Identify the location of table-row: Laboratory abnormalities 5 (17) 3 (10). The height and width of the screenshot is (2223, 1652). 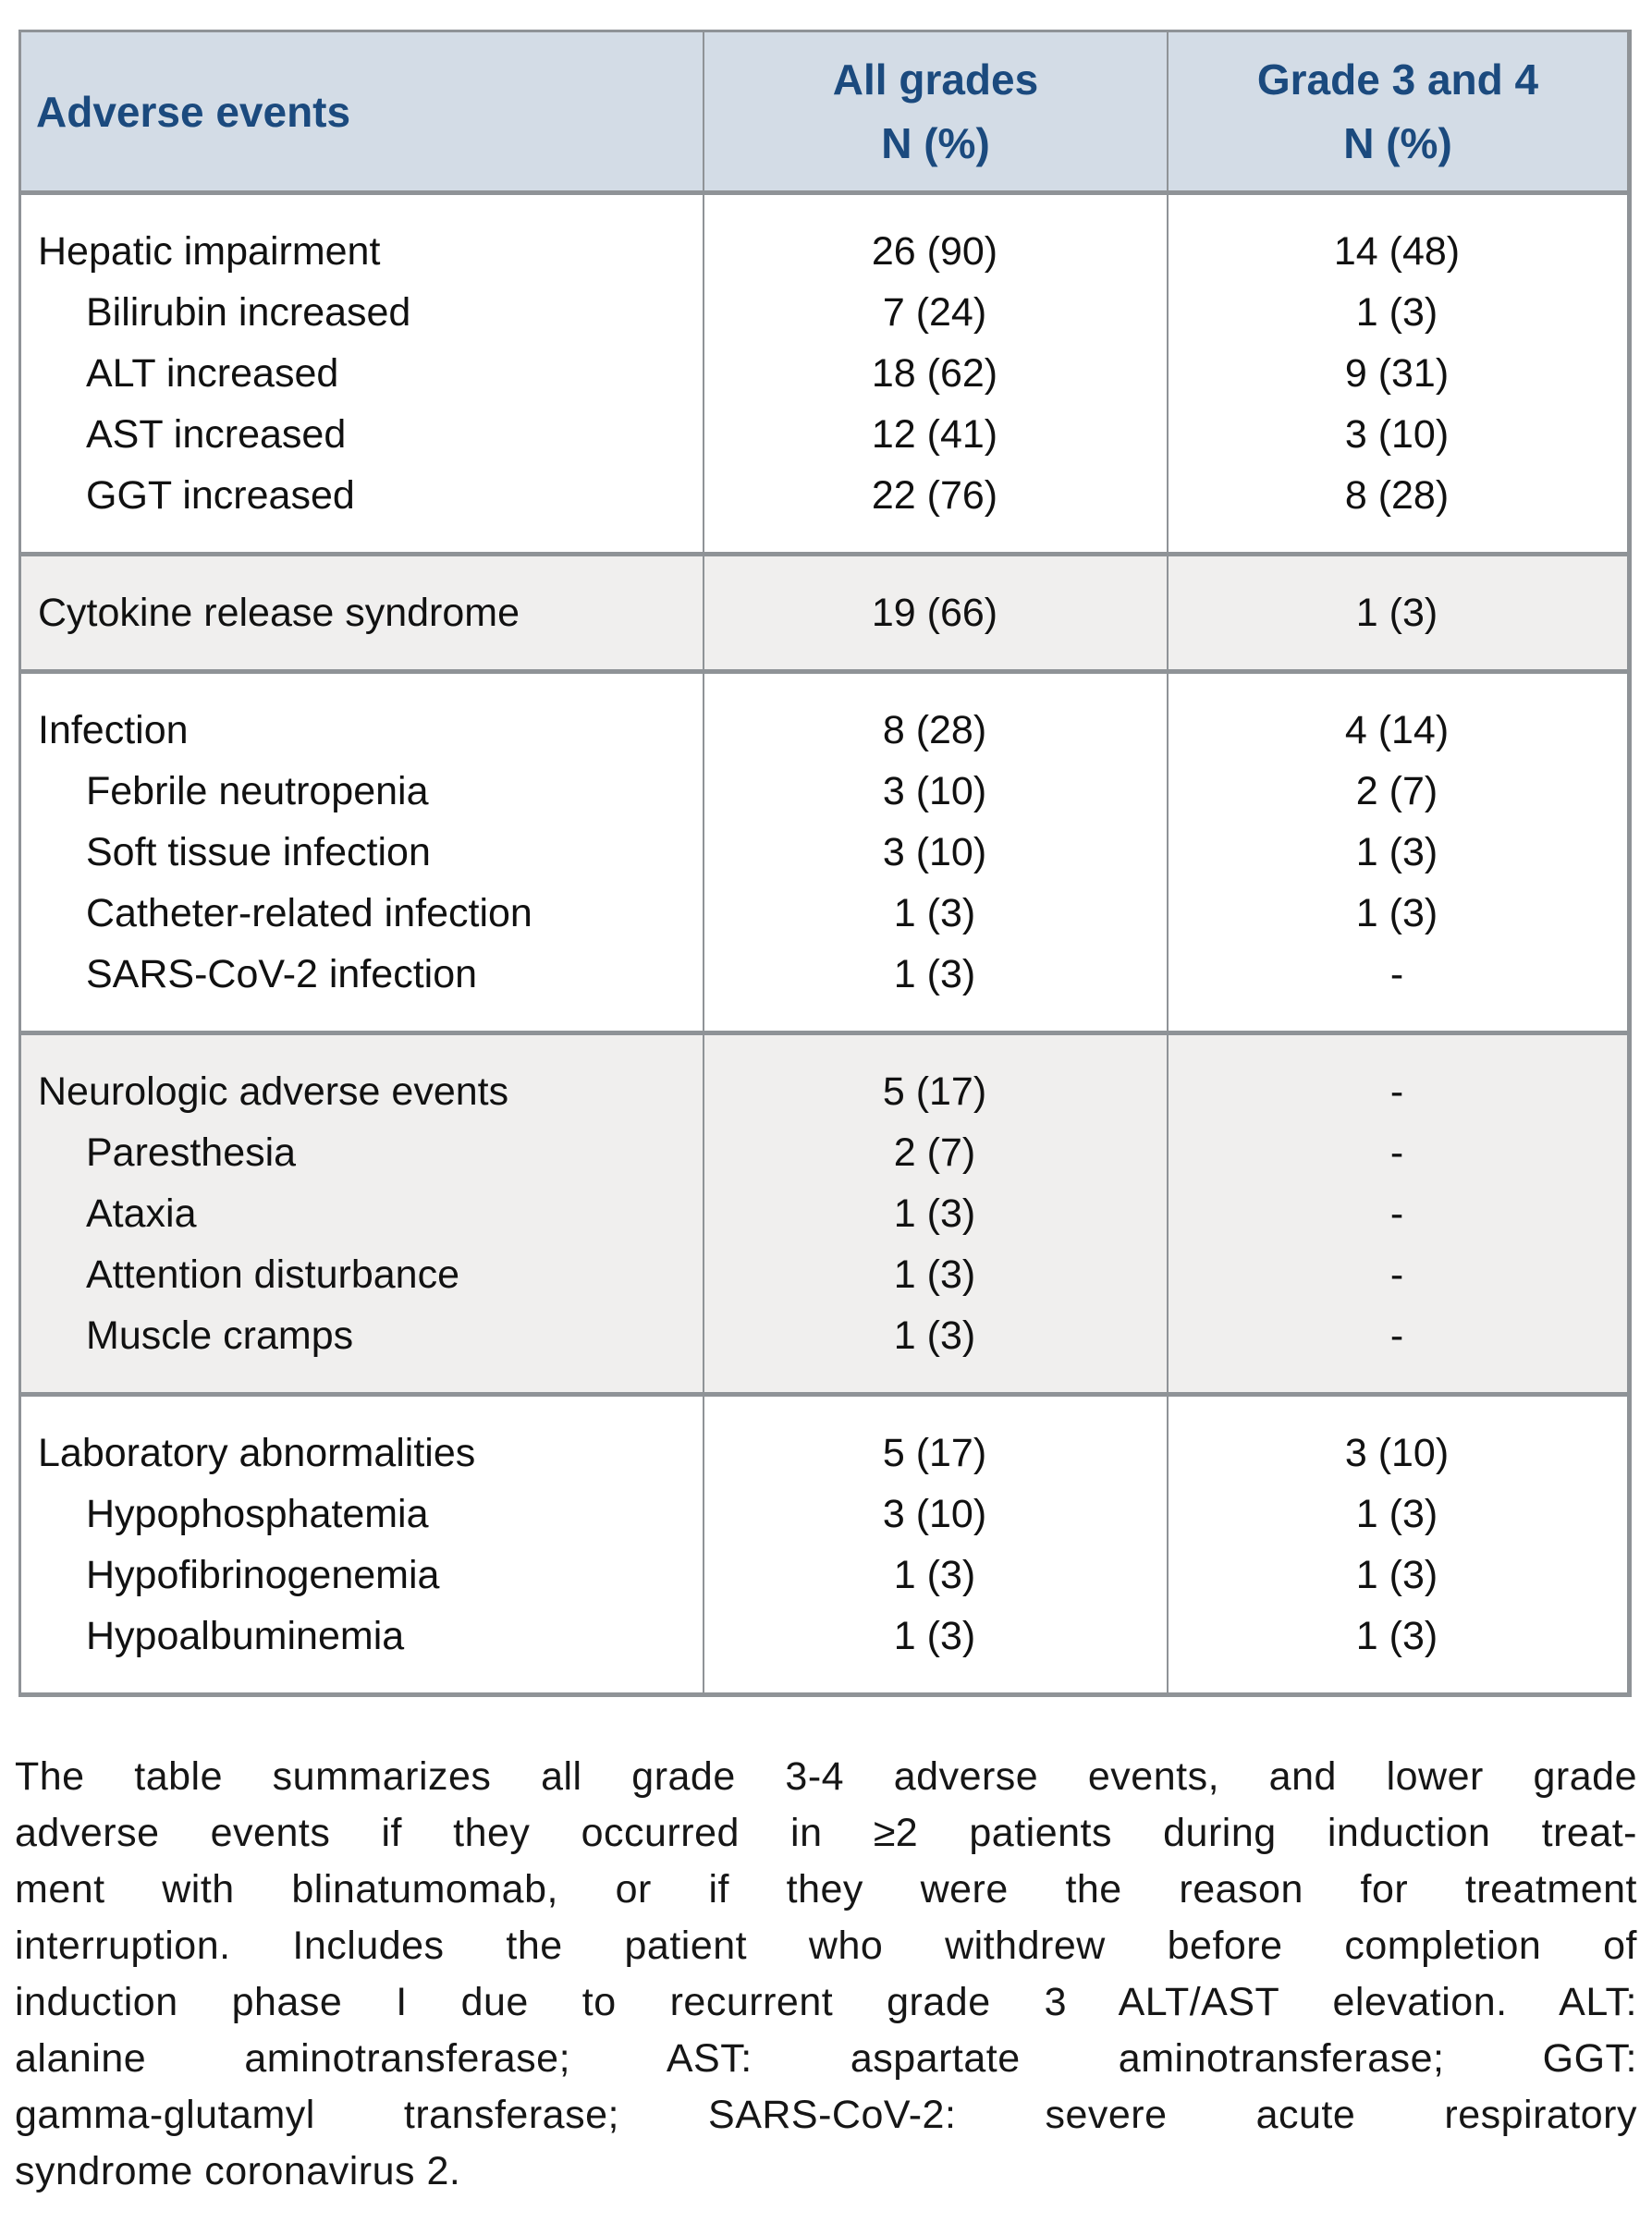
(824, 1454).